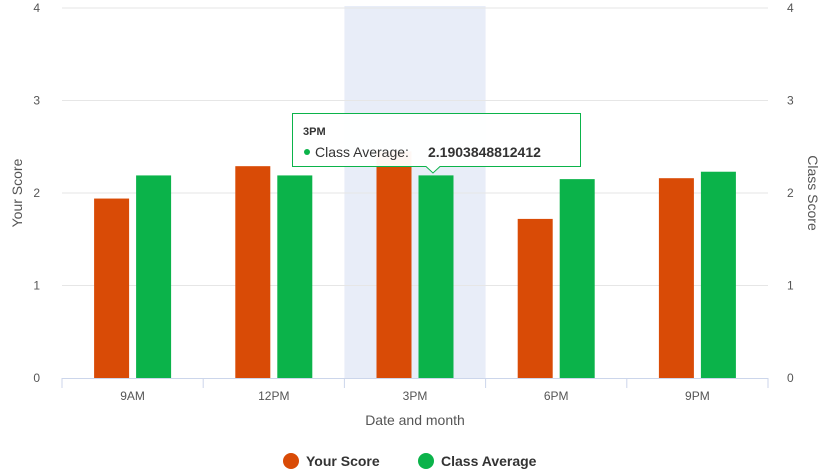 The image size is (824, 470). I want to click on x-tick-label: 9AM, so click(132, 396).